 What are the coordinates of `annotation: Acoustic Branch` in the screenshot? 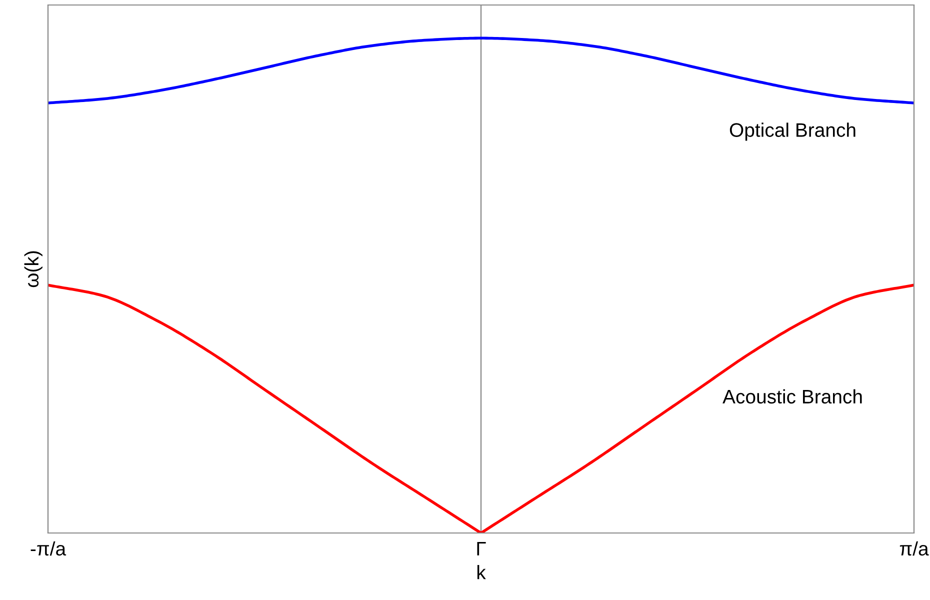 It's located at (792, 396).